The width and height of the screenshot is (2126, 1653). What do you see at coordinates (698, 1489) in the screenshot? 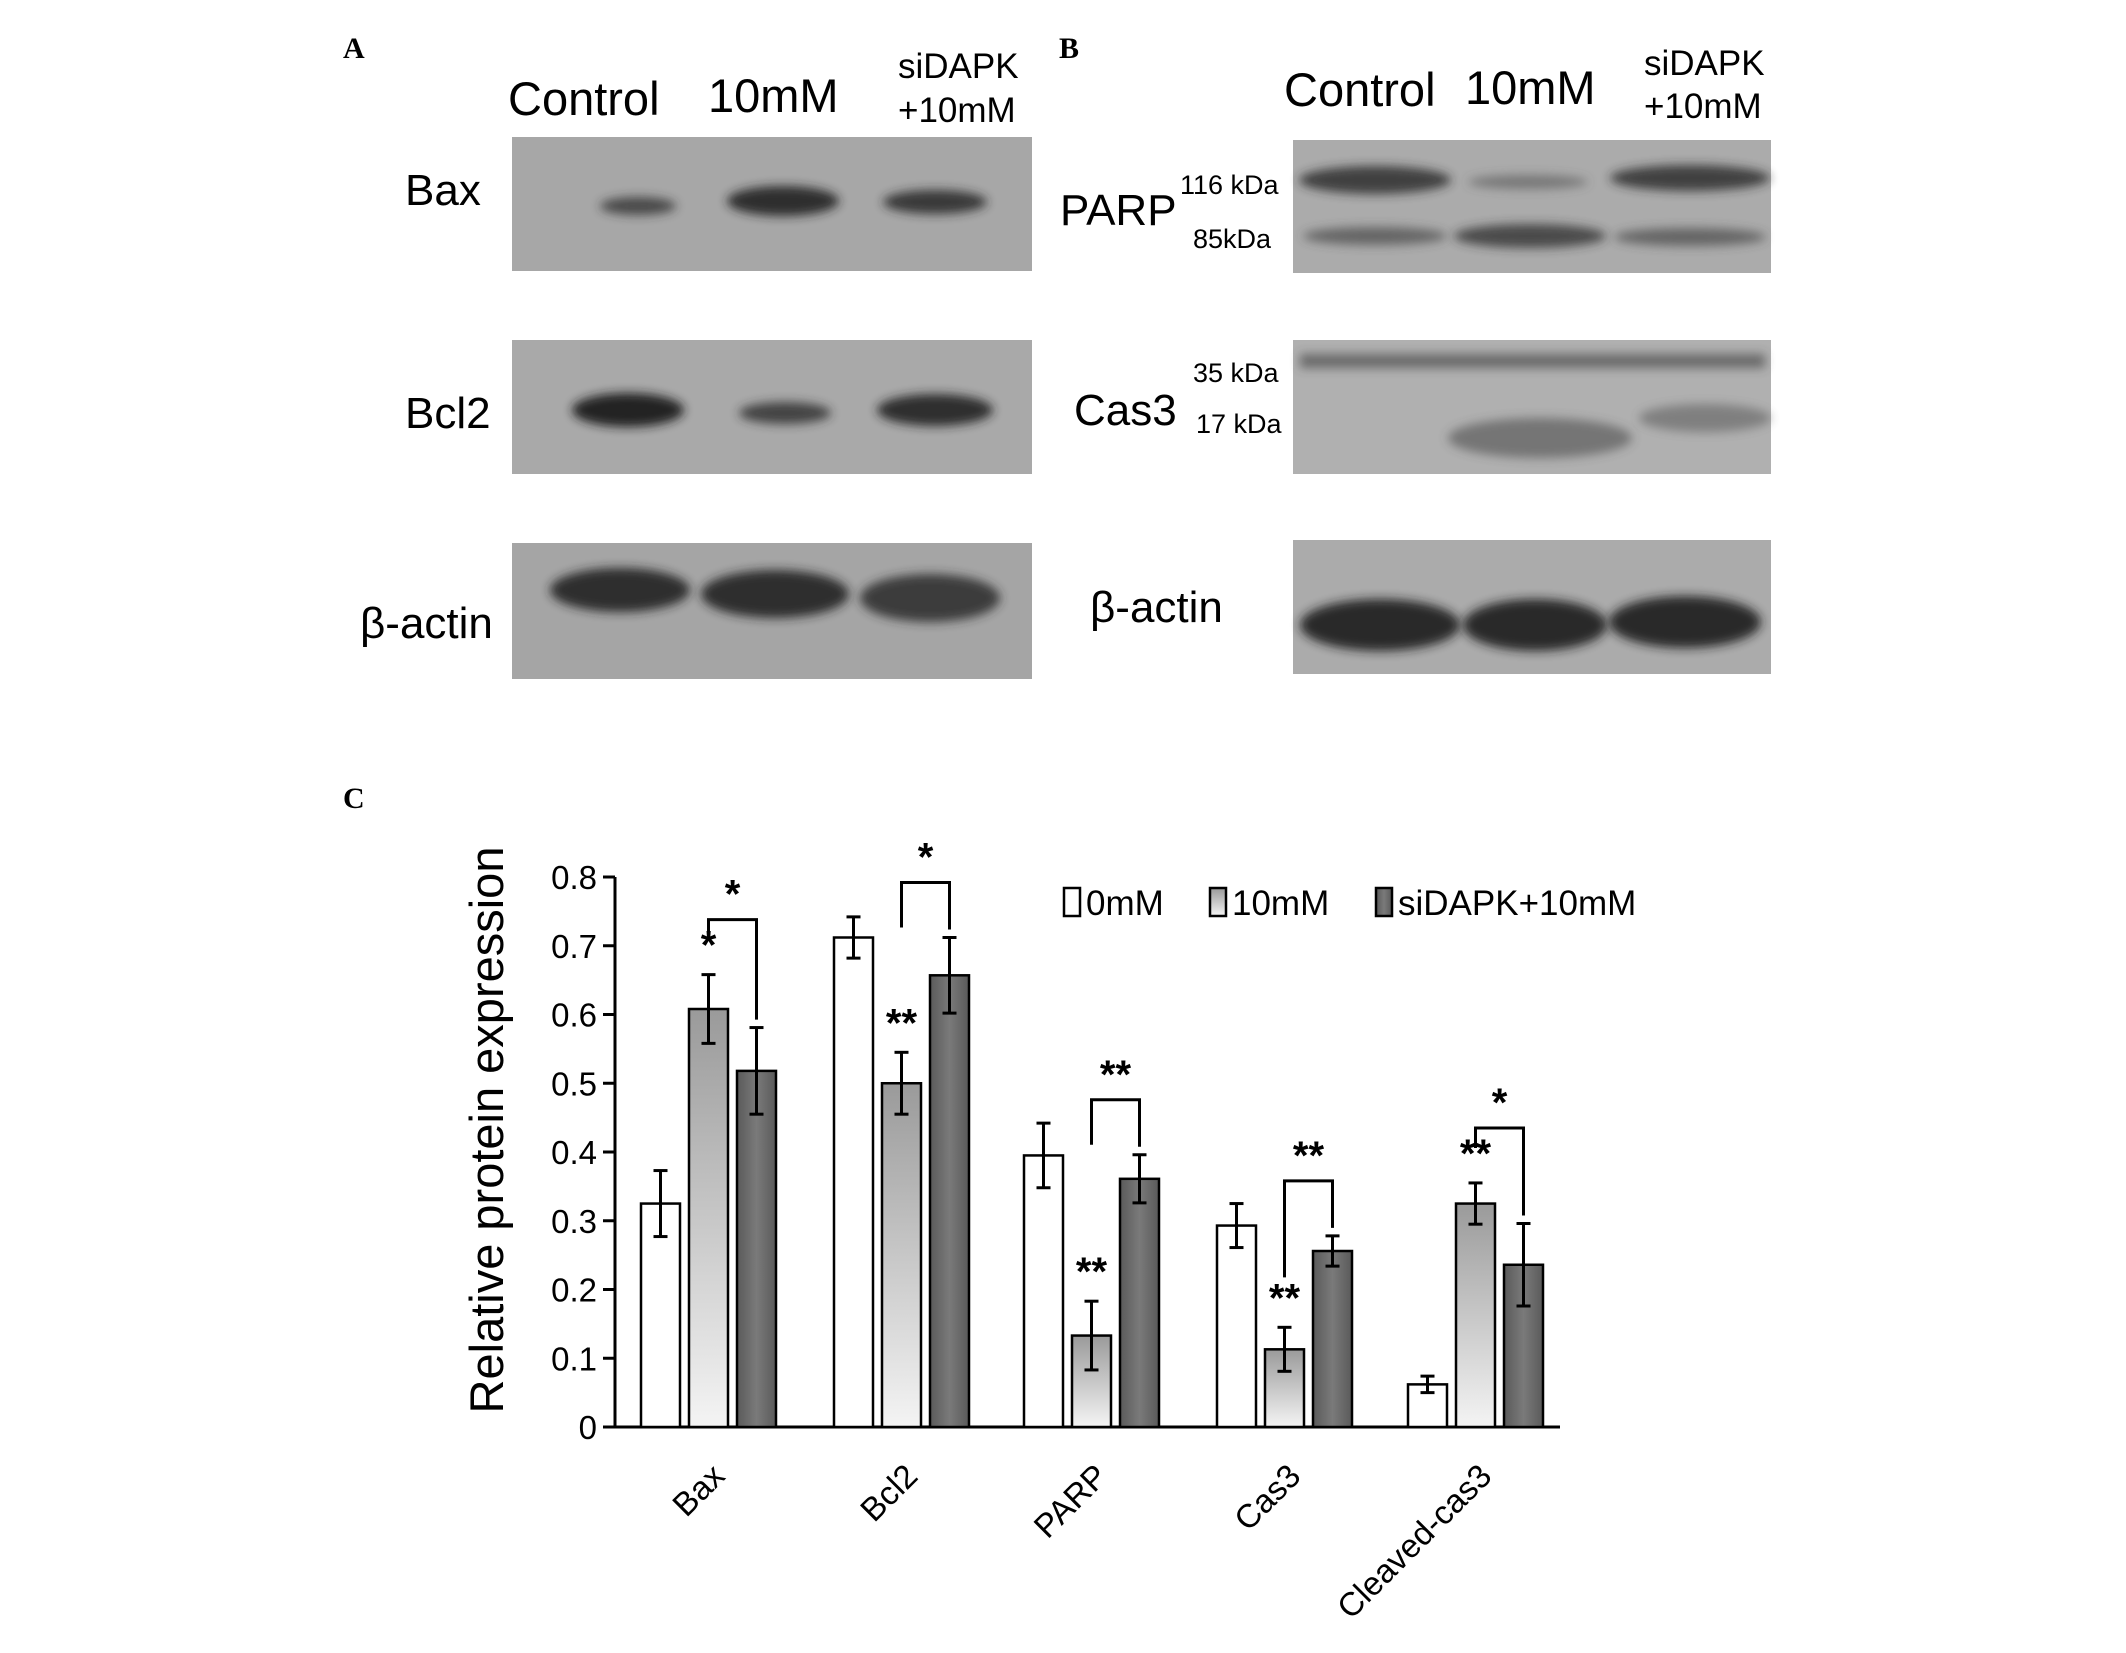
I see `category-label: Bax` at bounding box center [698, 1489].